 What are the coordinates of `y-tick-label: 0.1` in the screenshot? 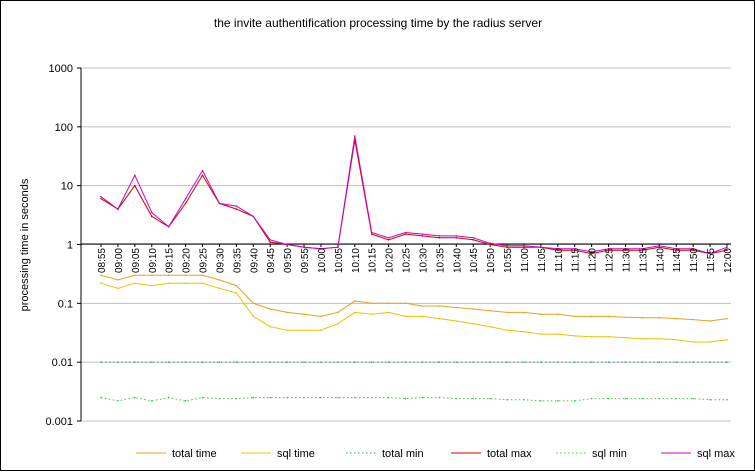 It's located at (65, 304).